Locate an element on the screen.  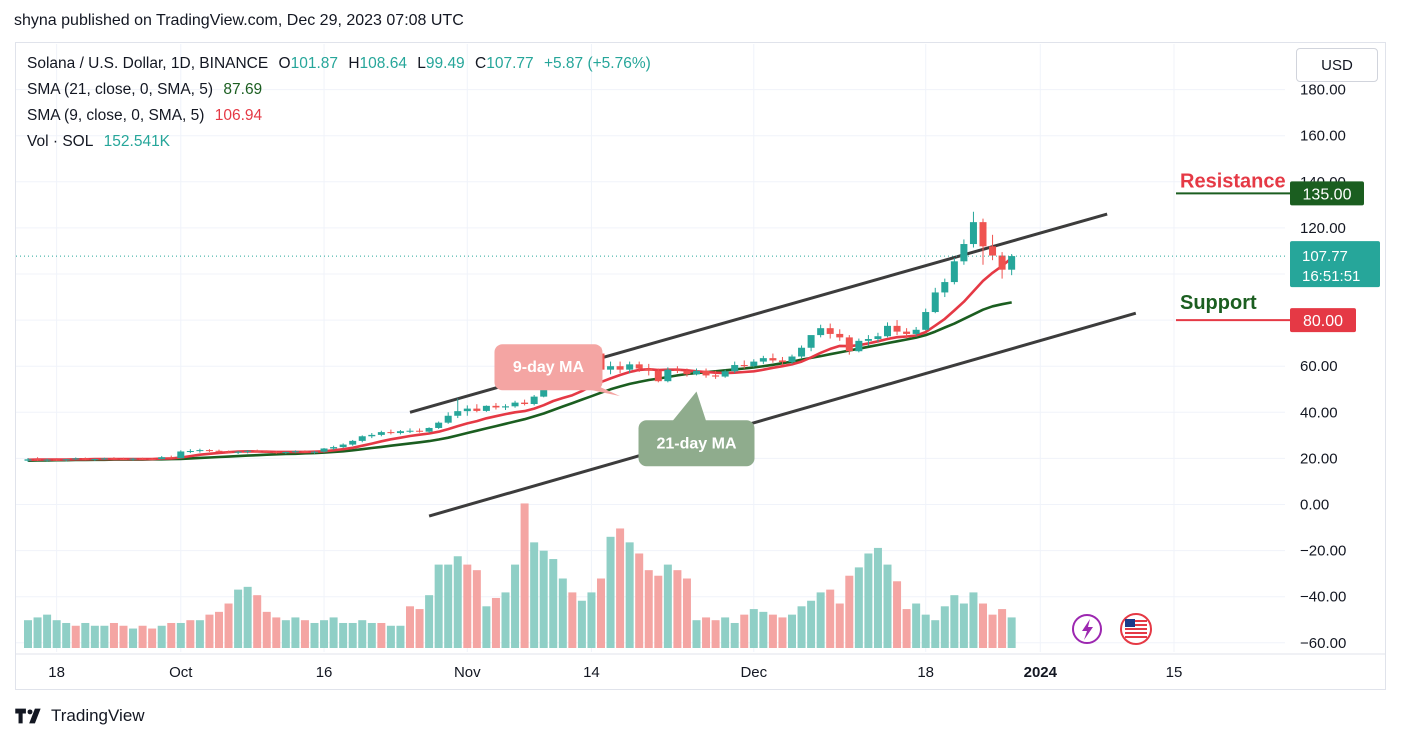
footer-brand: TradingView is located at coordinates (80, 716).